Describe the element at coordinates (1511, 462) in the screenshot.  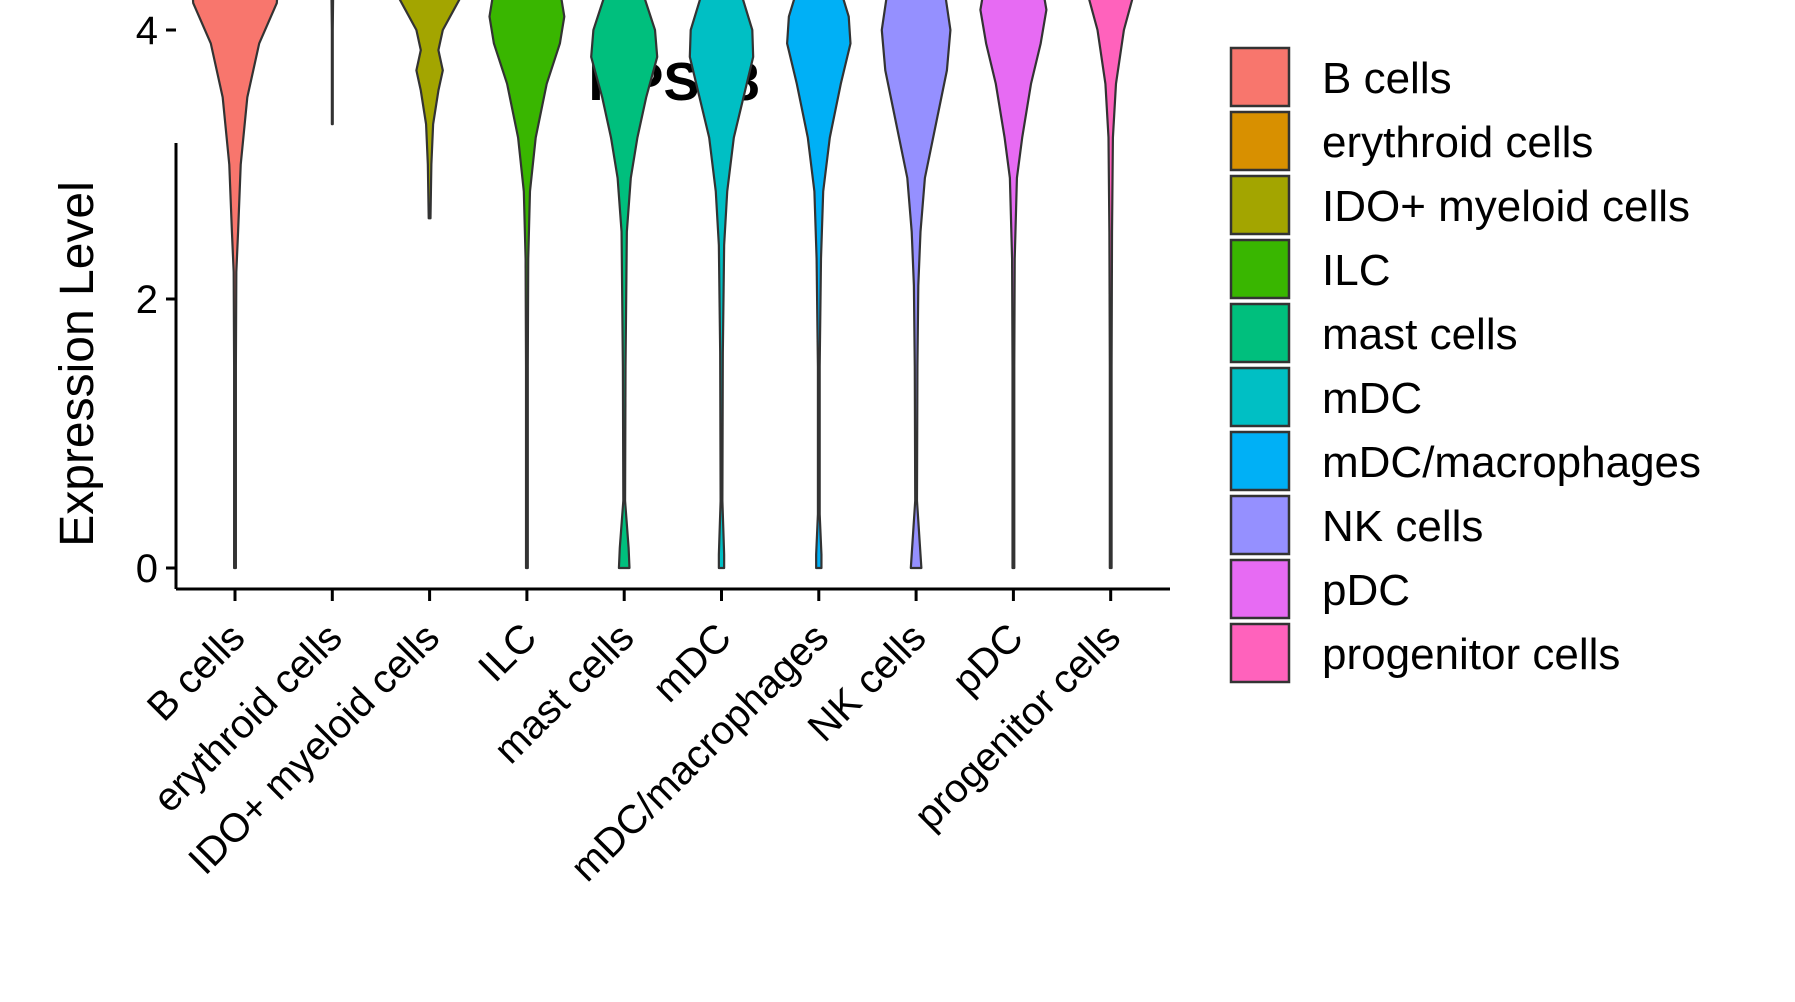
I see `legend-label: mDC/macrophages` at that location.